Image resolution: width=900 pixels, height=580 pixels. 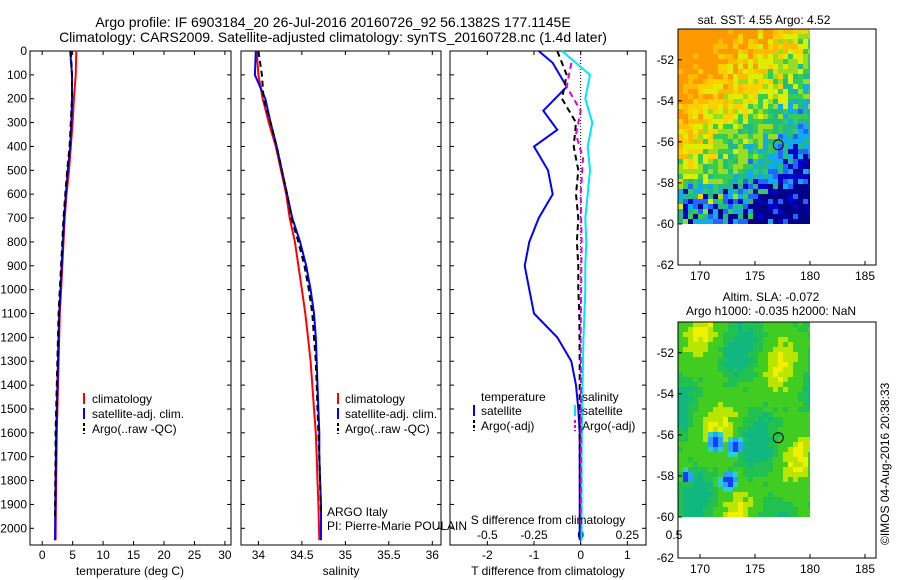 I want to click on y-tick-label: 900, so click(x=17, y=266).